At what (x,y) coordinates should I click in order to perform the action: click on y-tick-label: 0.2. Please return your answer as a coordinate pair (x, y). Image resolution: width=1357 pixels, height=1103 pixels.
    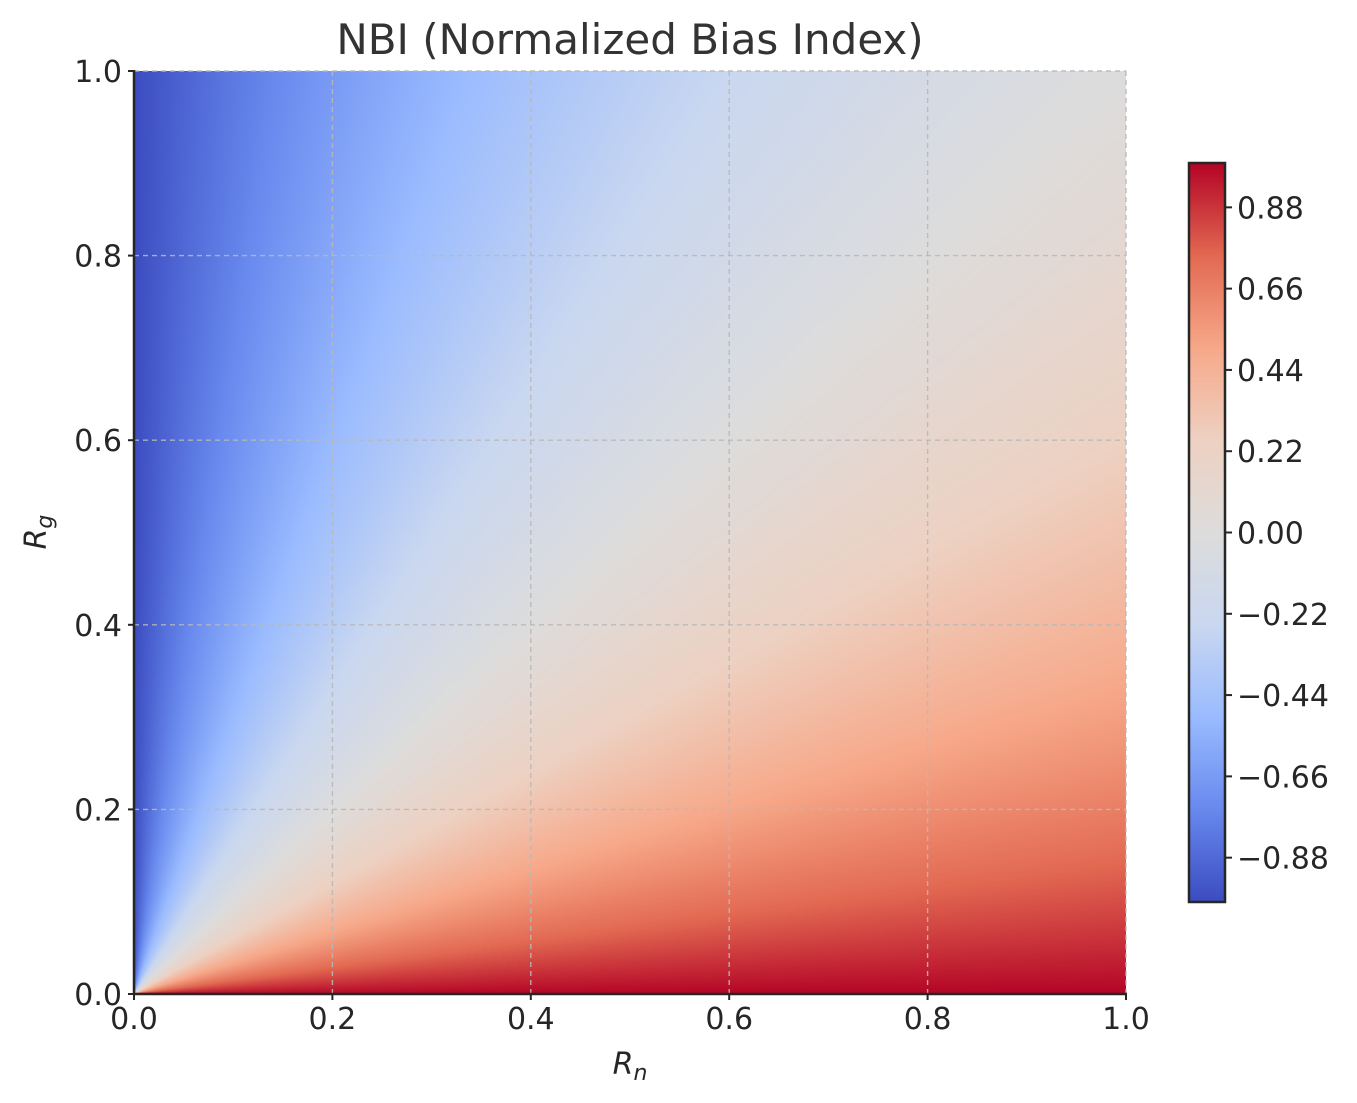
    Looking at the image, I should click on (98, 810).